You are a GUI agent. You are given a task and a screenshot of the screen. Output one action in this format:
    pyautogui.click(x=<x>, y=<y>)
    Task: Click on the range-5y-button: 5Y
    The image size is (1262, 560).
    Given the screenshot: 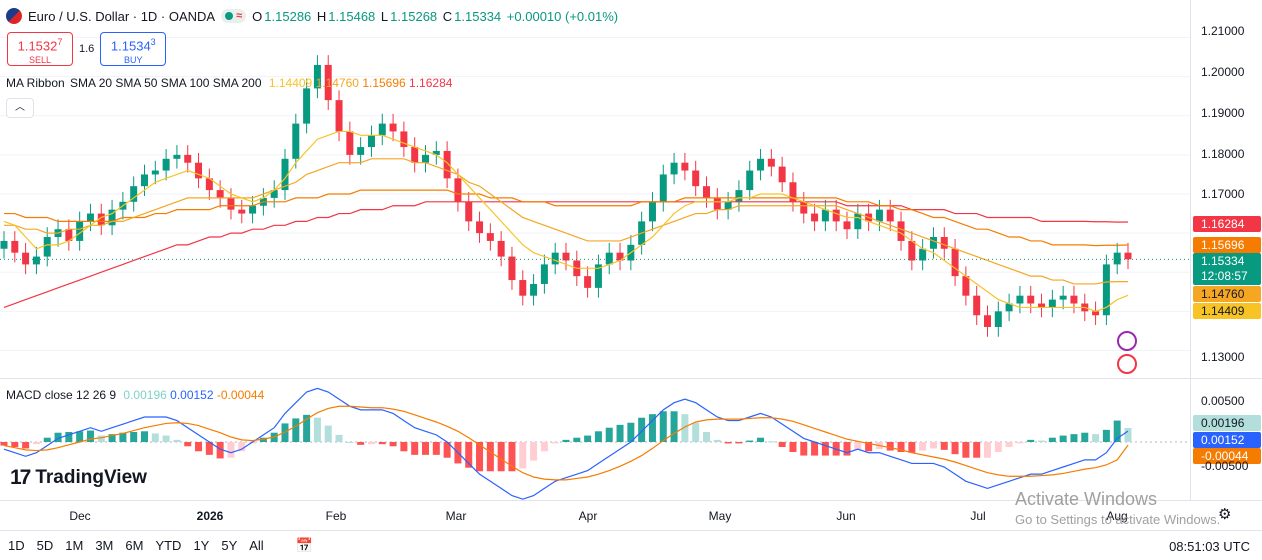 What is the action you would take?
    pyautogui.click(x=229, y=545)
    